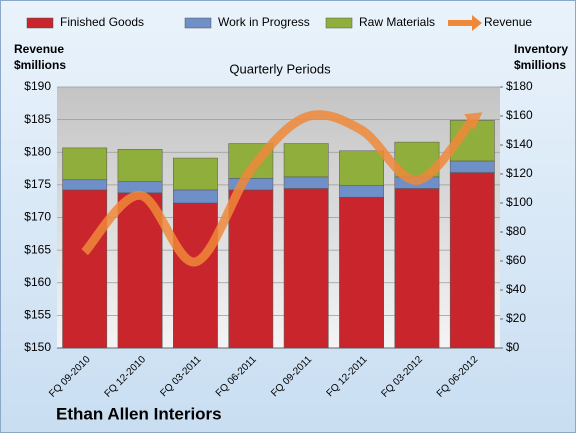 This screenshot has height=433, width=576. What do you see at coordinates (264, 22) in the screenshot?
I see `legend-label: Work in Progress` at bounding box center [264, 22].